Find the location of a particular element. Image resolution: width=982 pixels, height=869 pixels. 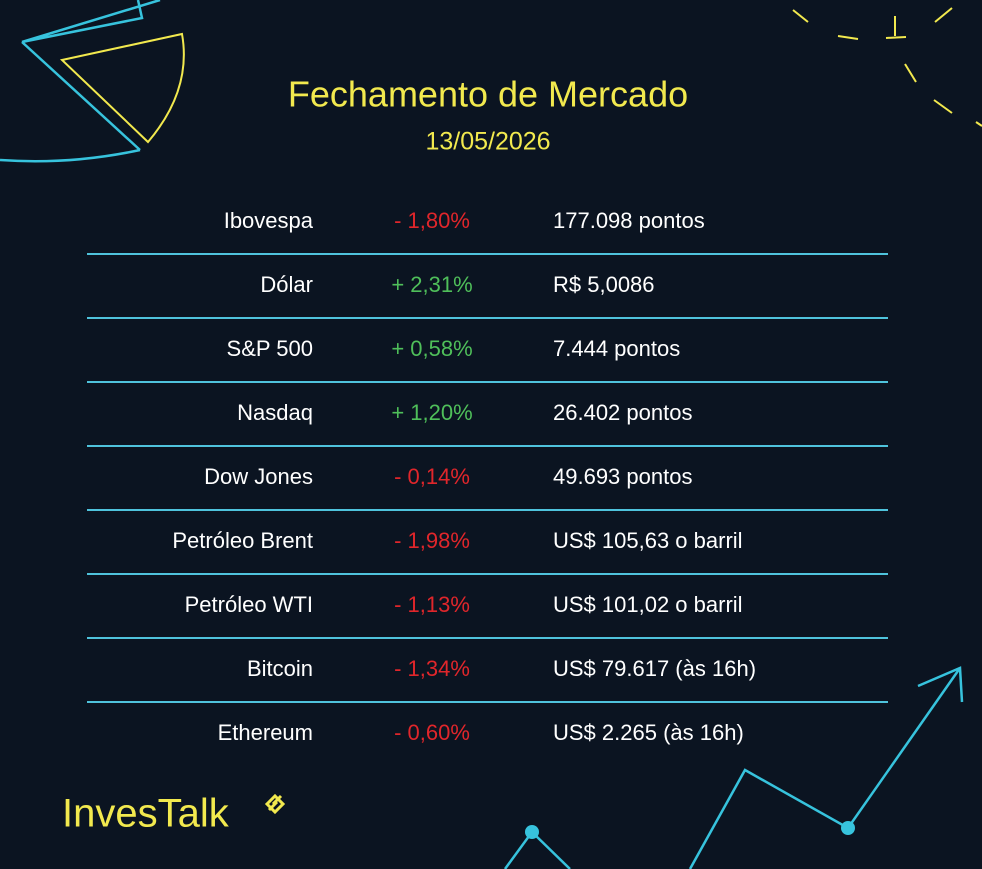

asset-change: + 0,58% is located at coordinates (431, 348).